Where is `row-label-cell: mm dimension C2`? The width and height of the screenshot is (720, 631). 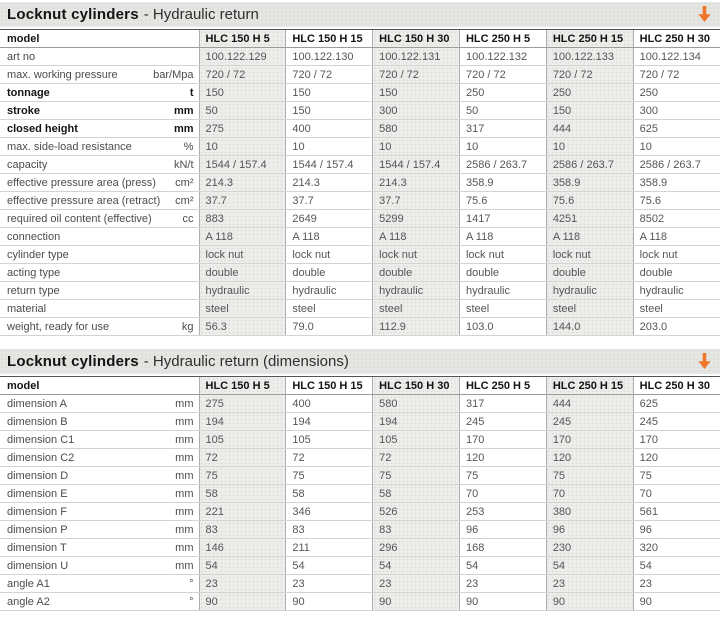 row-label-cell: mm dimension C2 is located at coordinates (99, 457).